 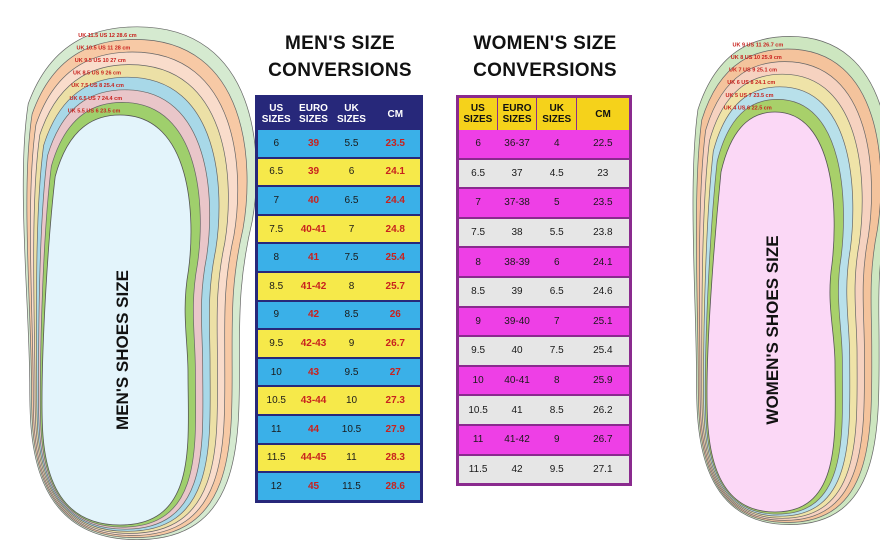 What do you see at coordinates (313, 458) in the screenshot?
I see `men-table-cell: 44-45` at bounding box center [313, 458].